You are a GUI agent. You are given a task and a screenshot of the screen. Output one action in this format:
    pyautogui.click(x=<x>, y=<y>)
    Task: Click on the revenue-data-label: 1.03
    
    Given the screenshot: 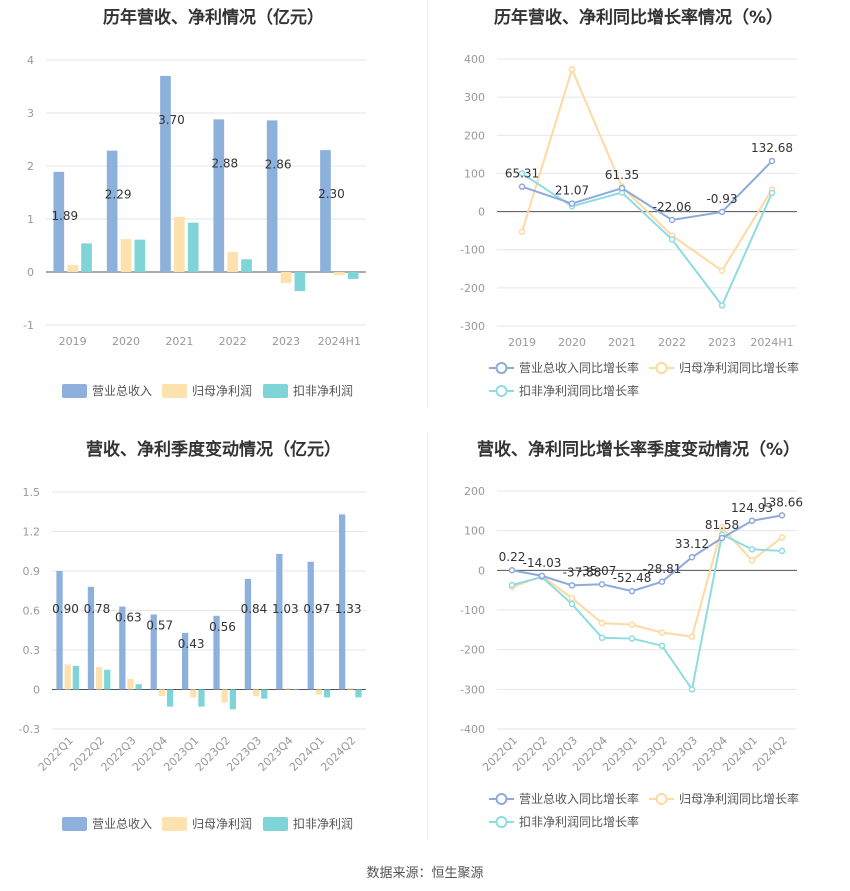 What is the action you would take?
    pyautogui.click(x=285, y=609)
    